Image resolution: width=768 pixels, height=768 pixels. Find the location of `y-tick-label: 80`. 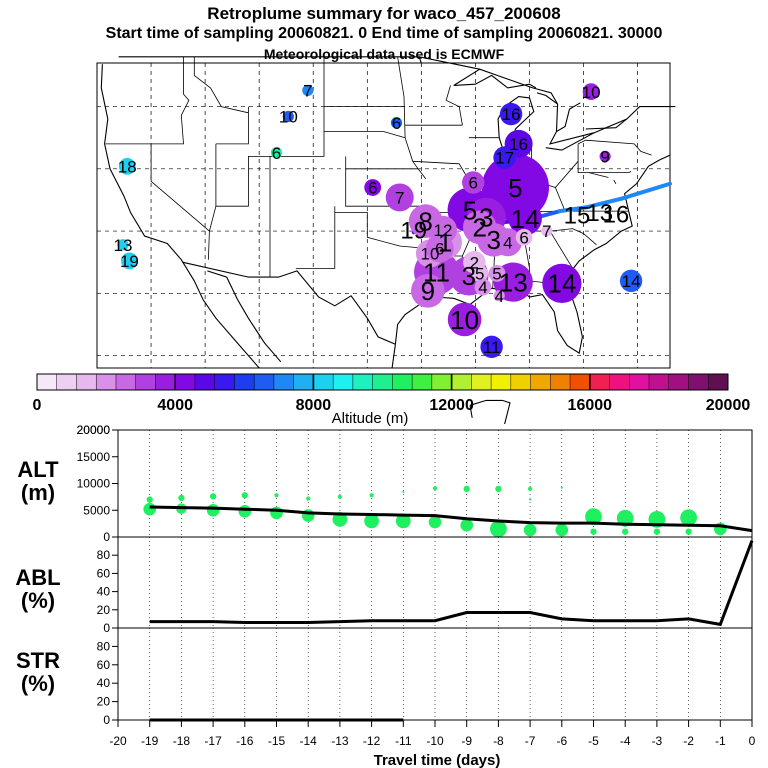

y-tick-label: 80 is located at coordinates (104, 555).